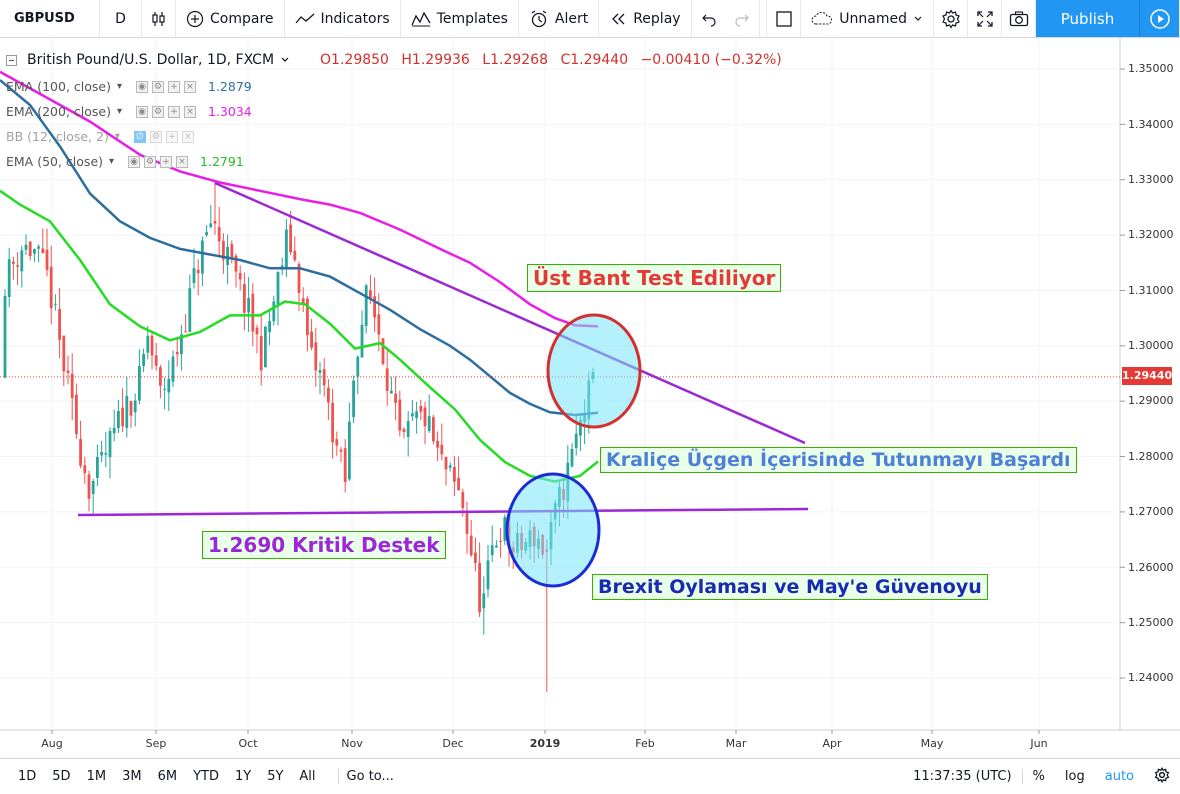 This screenshot has height=794, width=1180. I want to click on indicator-bb: BB (12, close, 2) ▾ ∅ ⚙ + ×, so click(394, 136).